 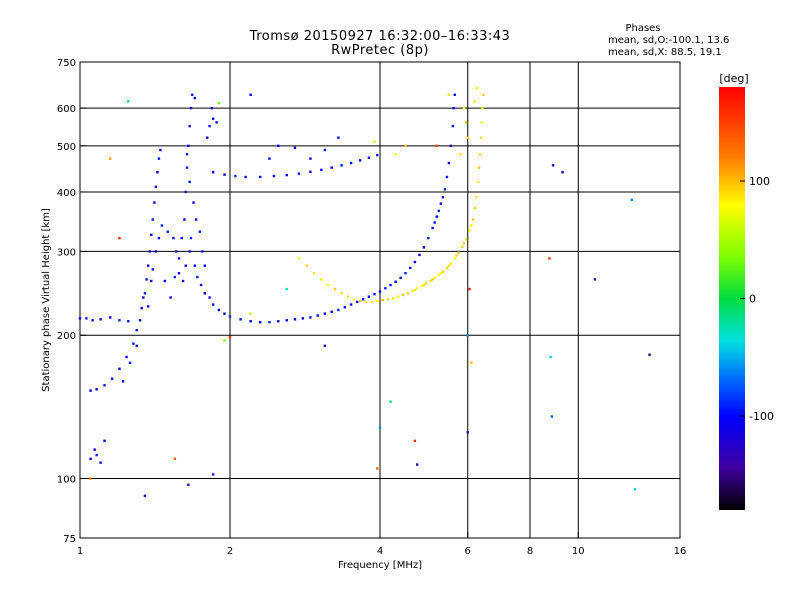 I want to click on colorbar-ticks: 100 0 -100, so click(x=757, y=299).